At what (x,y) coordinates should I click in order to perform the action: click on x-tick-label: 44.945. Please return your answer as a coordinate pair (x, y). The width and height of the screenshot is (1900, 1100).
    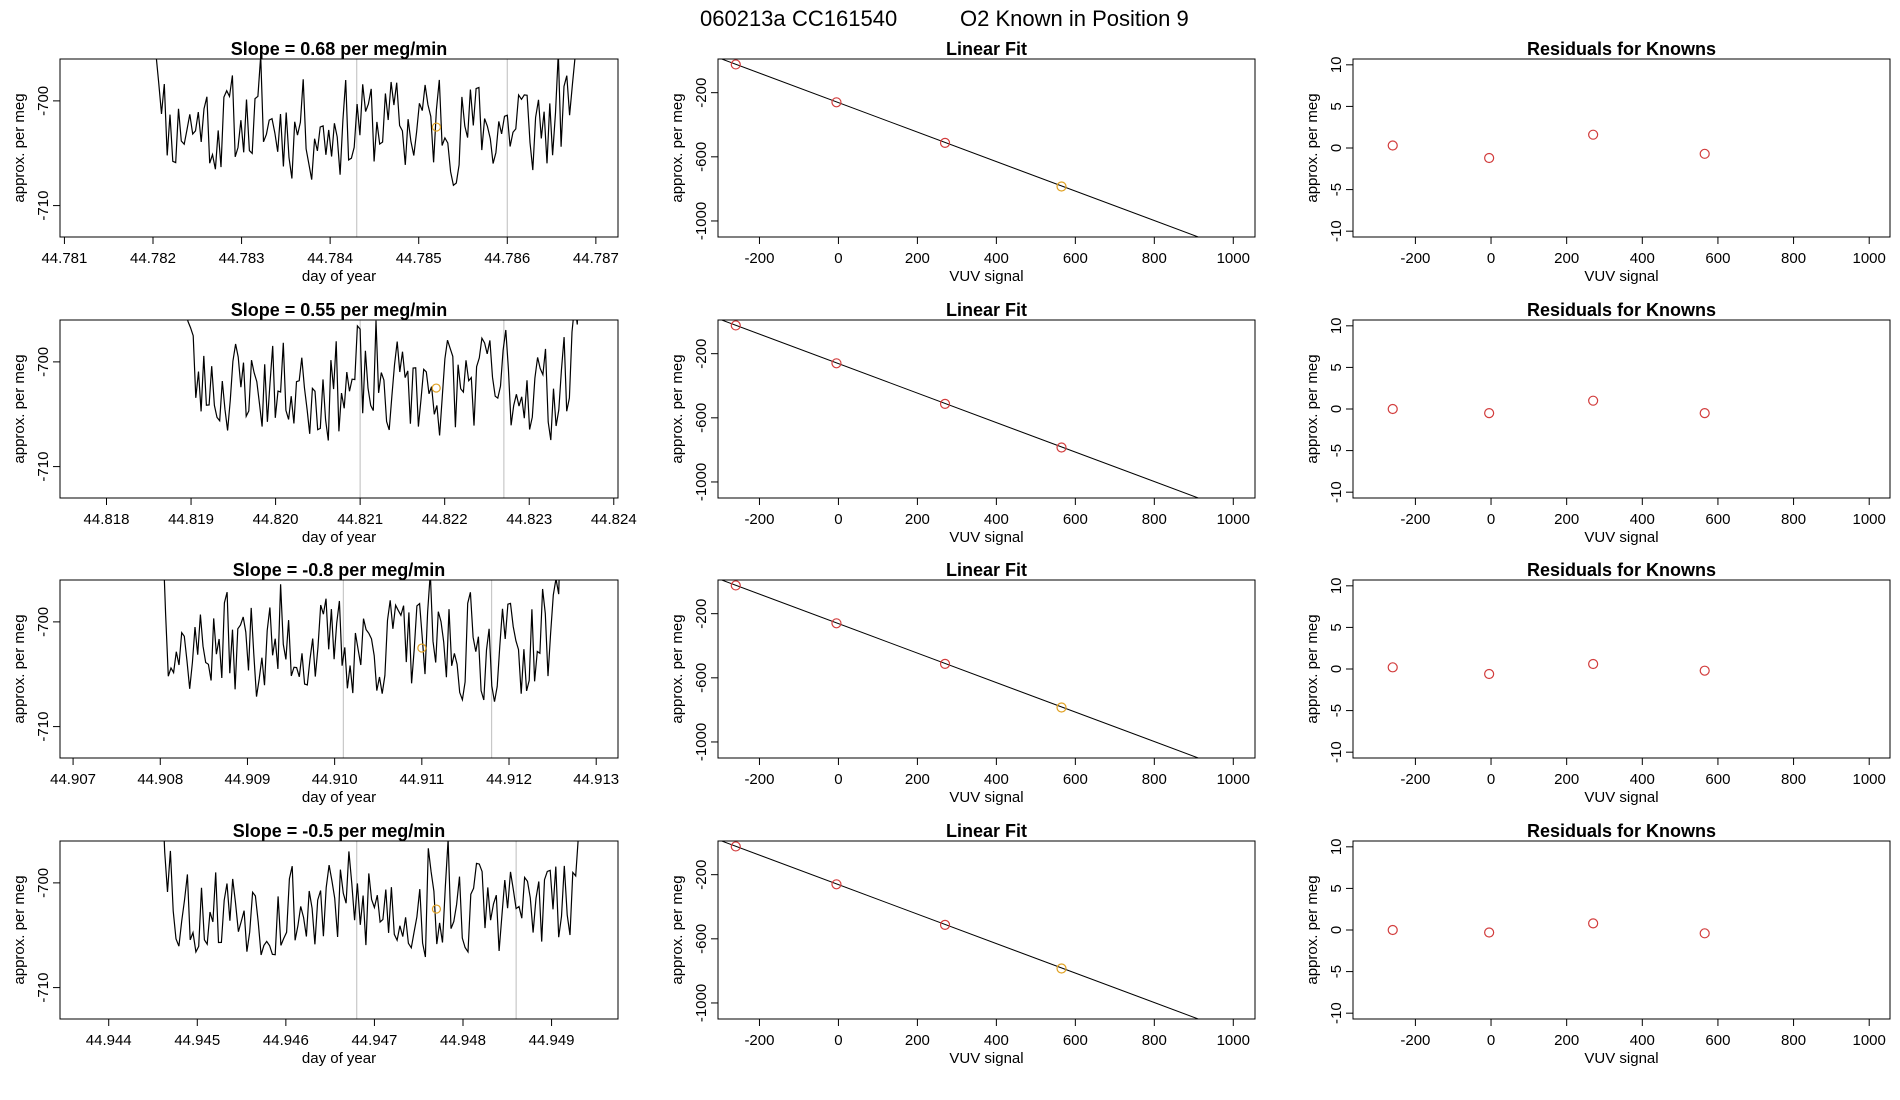
    Looking at the image, I should click on (197, 1040).